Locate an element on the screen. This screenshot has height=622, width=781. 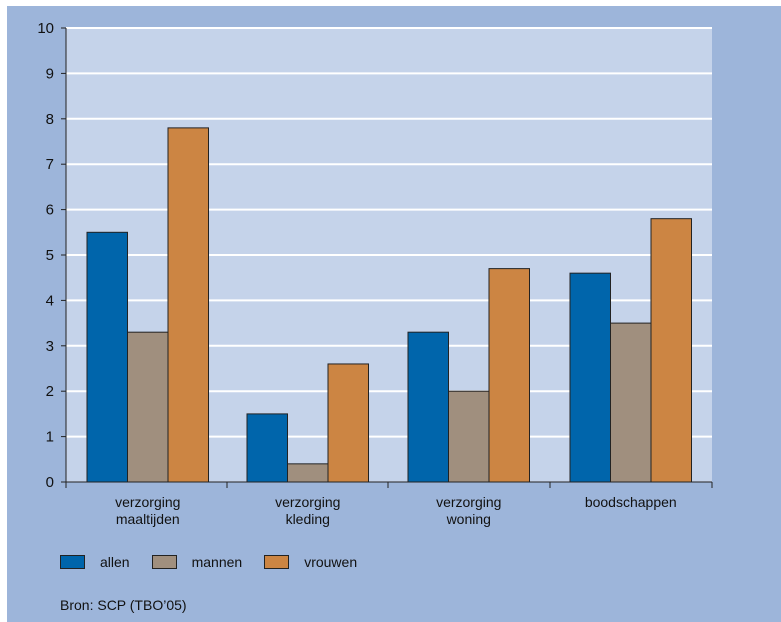
y-tick-label: 10 is located at coordinates (45, 28).